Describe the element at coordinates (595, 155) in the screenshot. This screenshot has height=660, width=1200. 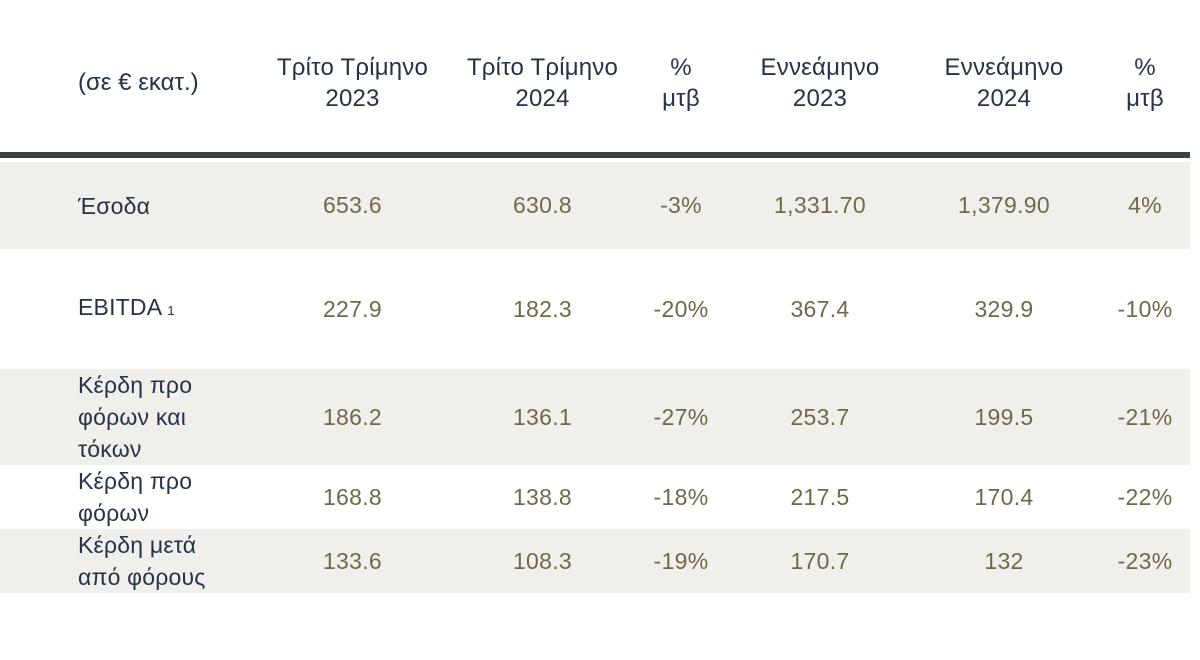
I see `header-divider-line` at that location.